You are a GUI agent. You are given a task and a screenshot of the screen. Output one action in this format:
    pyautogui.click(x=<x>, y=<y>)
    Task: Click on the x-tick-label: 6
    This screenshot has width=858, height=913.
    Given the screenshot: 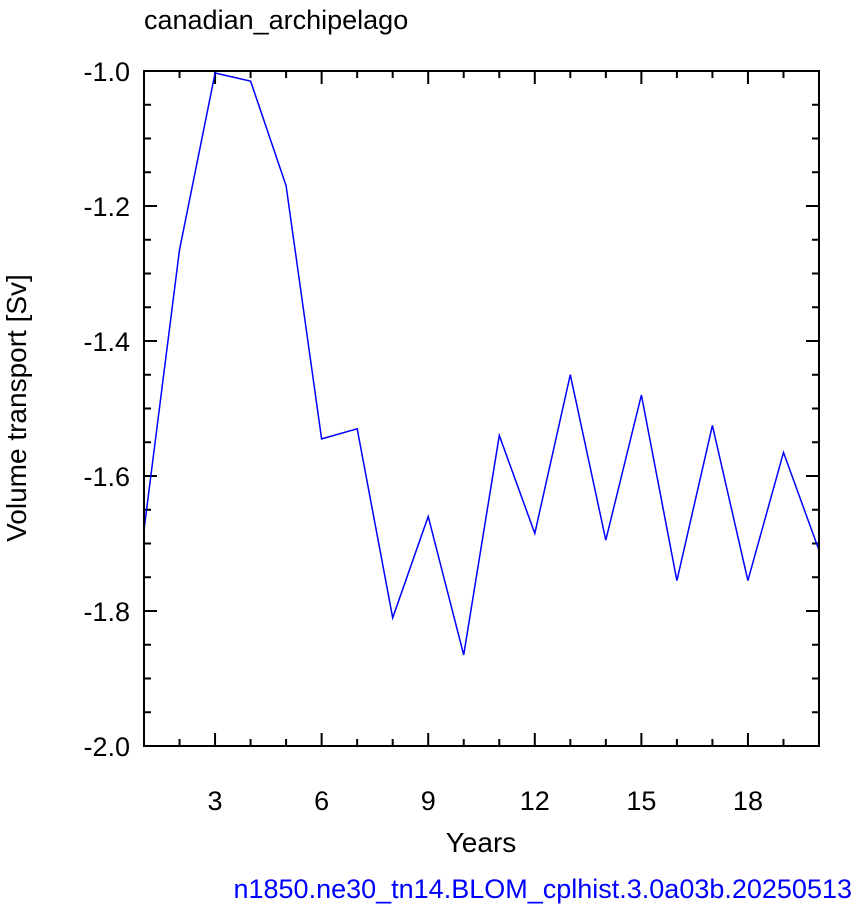 What is the action you would take?
    pyautogui.click(x=321, y=801)
    